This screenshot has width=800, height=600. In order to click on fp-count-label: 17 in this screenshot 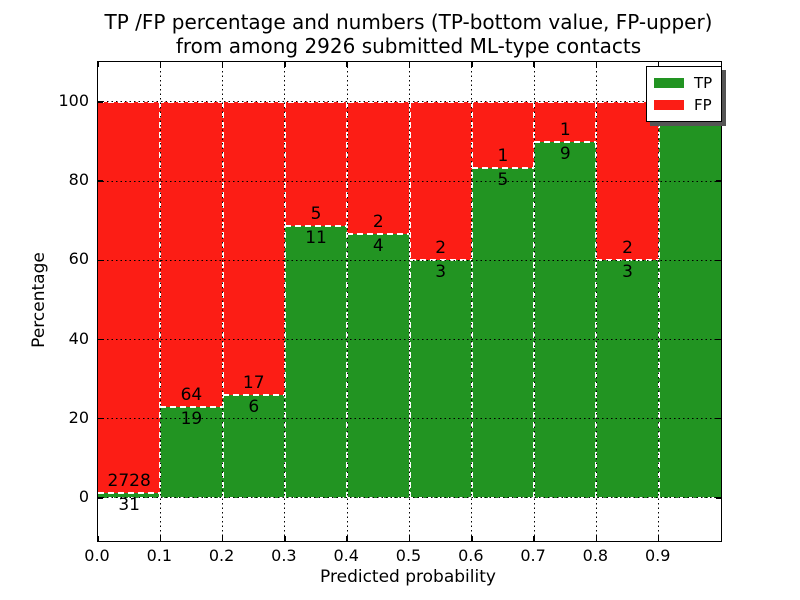, I will do `click(253, 382)`.